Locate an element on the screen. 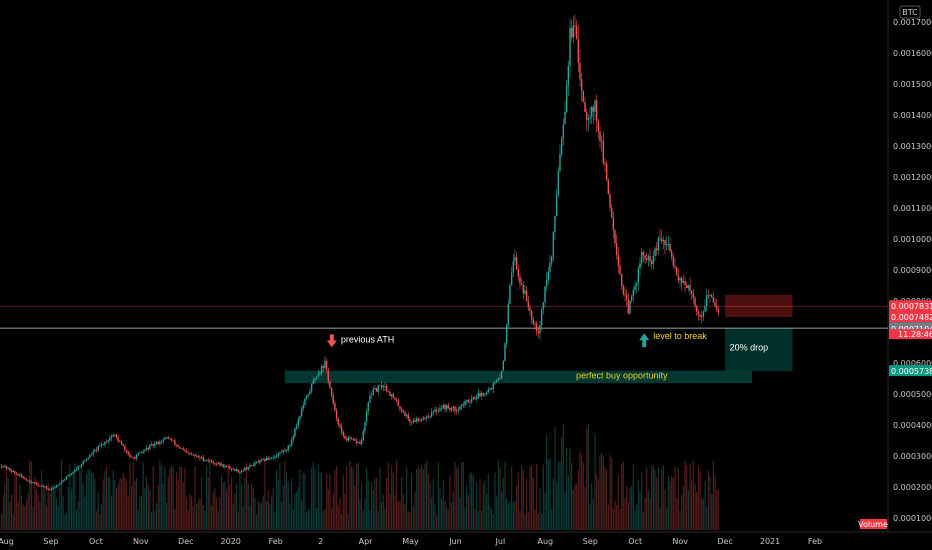 The image size is (932, 550). price-badge: 0.00057388 is located at coordinates (911, 371).